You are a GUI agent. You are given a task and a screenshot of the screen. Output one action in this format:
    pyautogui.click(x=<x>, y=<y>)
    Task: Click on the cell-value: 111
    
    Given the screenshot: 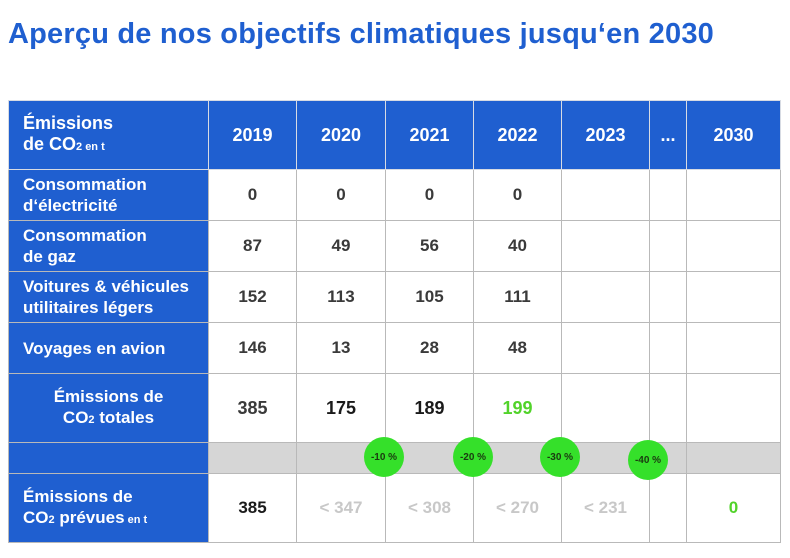 What is the action you would take?
    pyautogui.click(x=517, y=297)
    